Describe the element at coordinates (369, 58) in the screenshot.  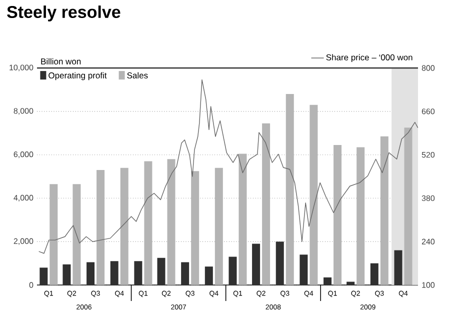
I see `legend-label: Share price – ‘000 won` at that location.